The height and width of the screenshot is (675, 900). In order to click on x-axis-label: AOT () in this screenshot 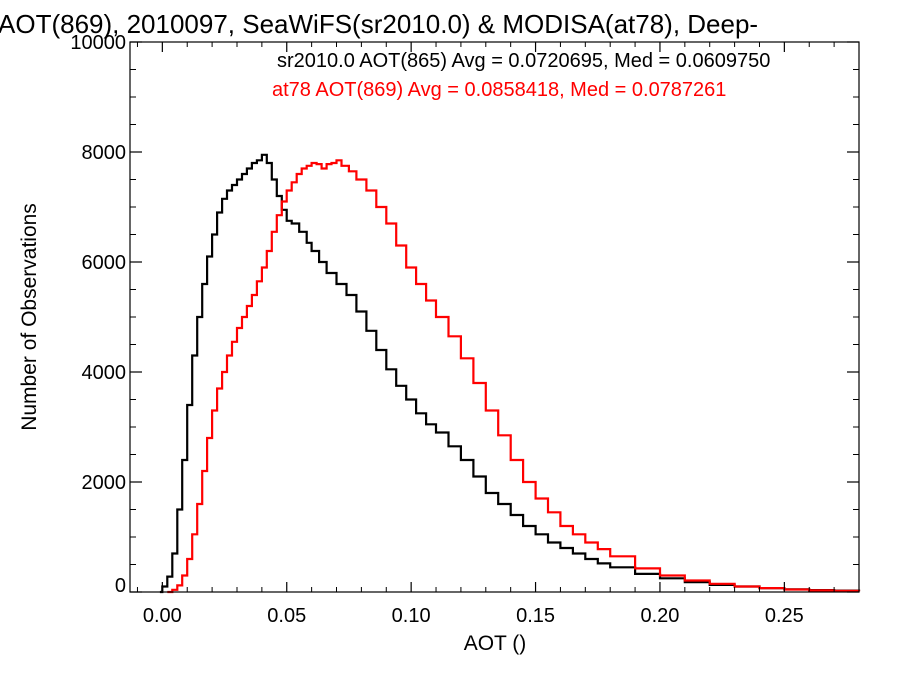, I will do `click(495, 643)`.